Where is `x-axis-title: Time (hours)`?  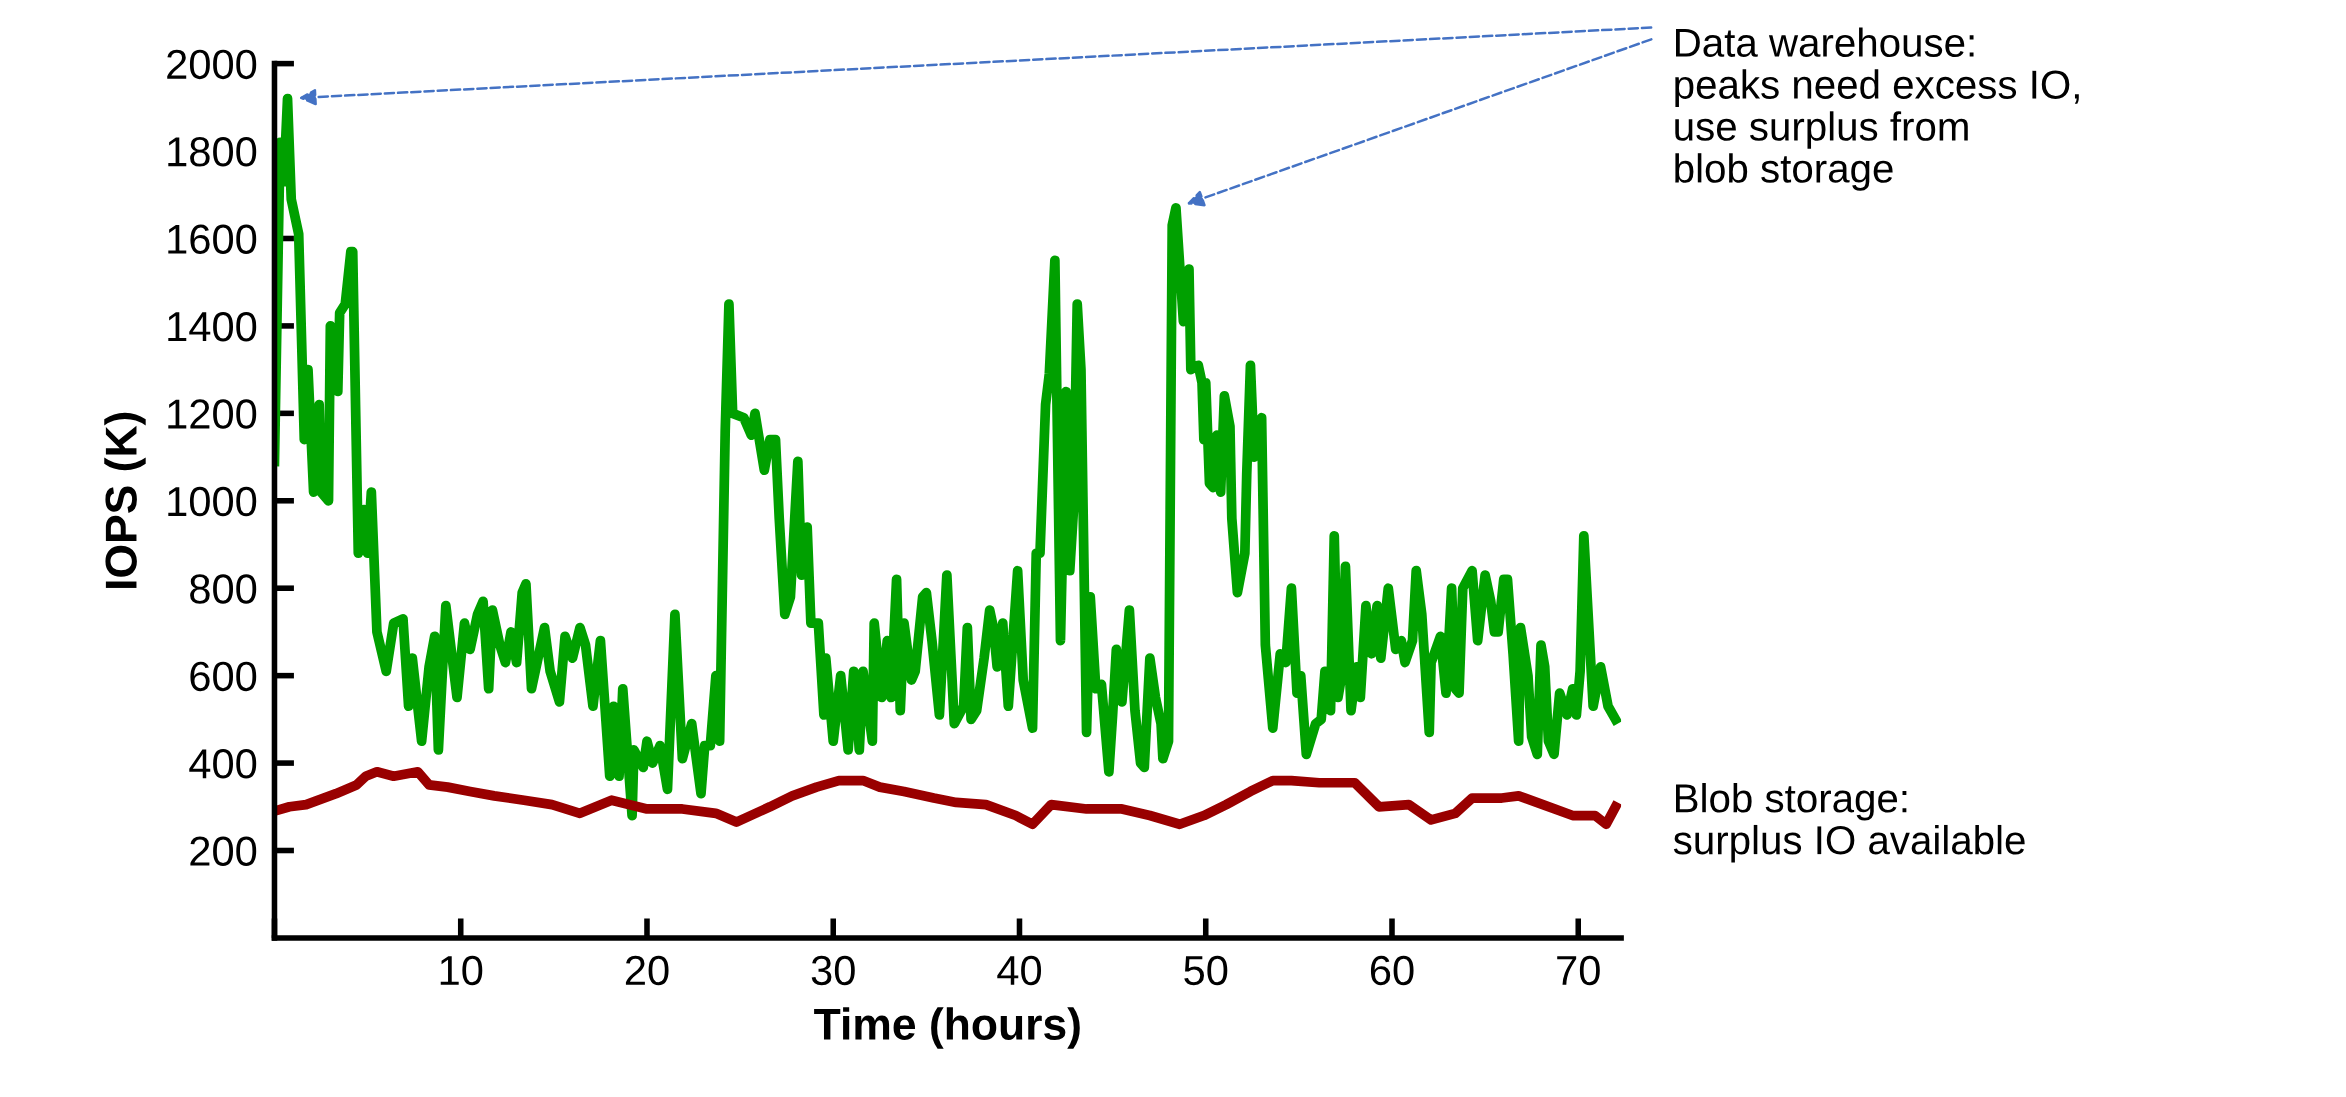 x-axis-title: Time (hours) is located at coordinates (947, 1028).